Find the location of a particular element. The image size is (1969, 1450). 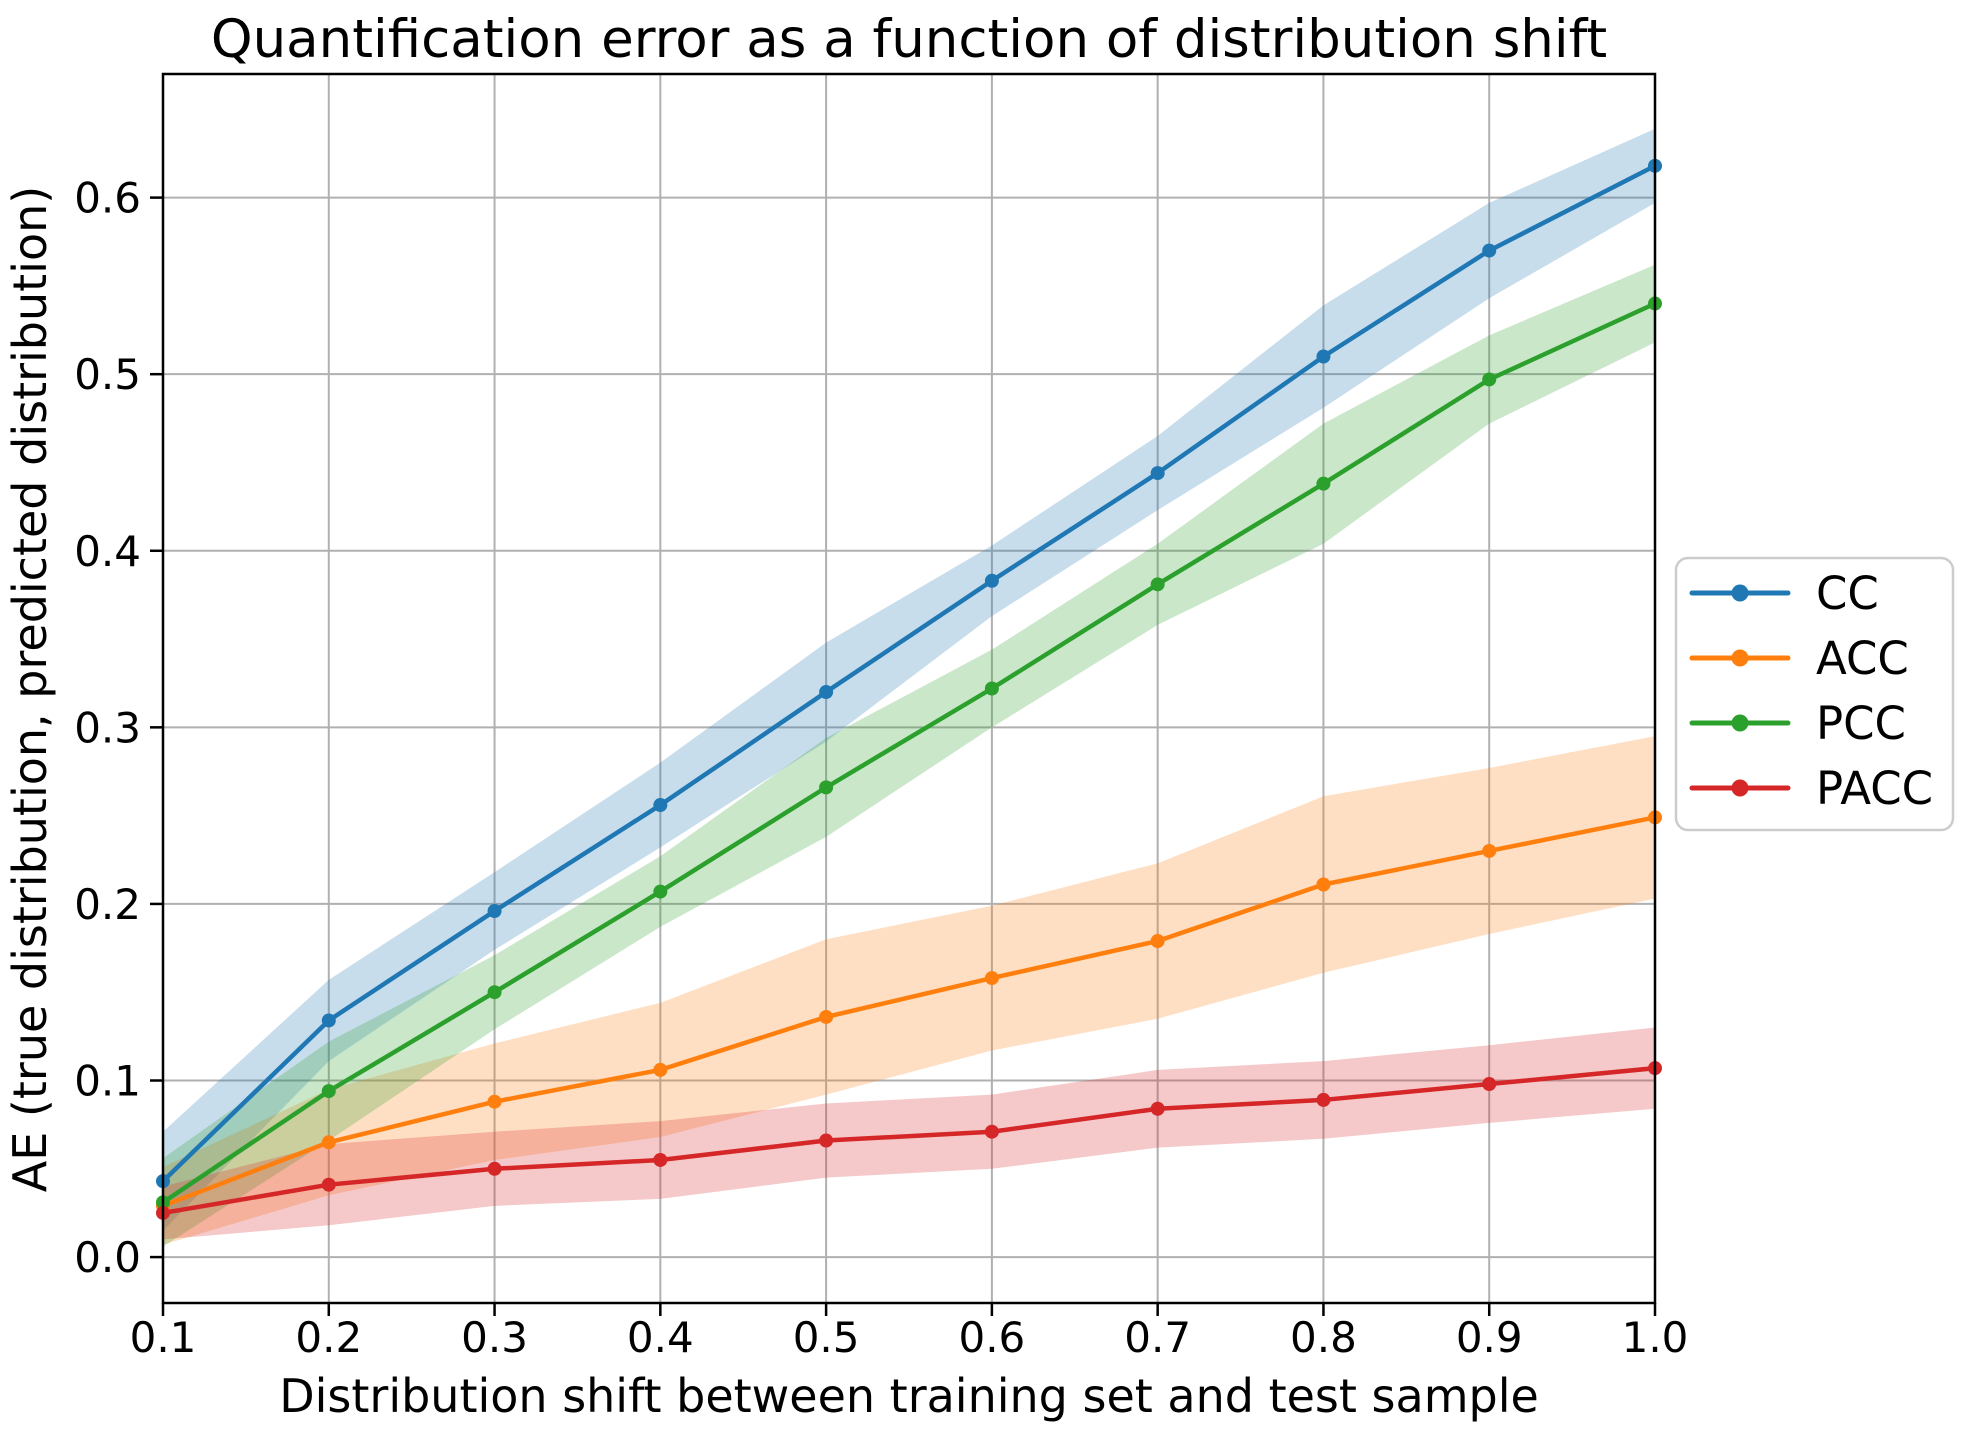

y-tick-label: 0.2 is located at coordinates (107, 904).